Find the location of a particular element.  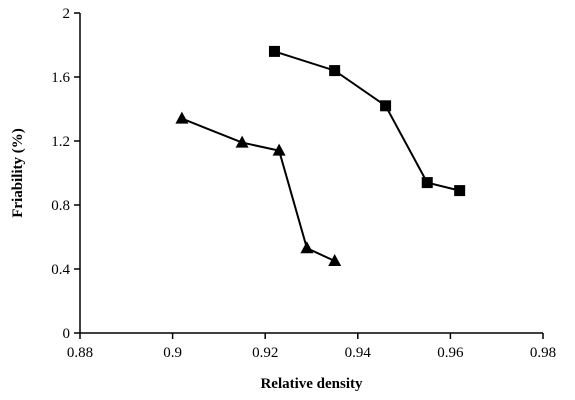

y-axis-title: Friability (%) is located at coordinates (18, 173).